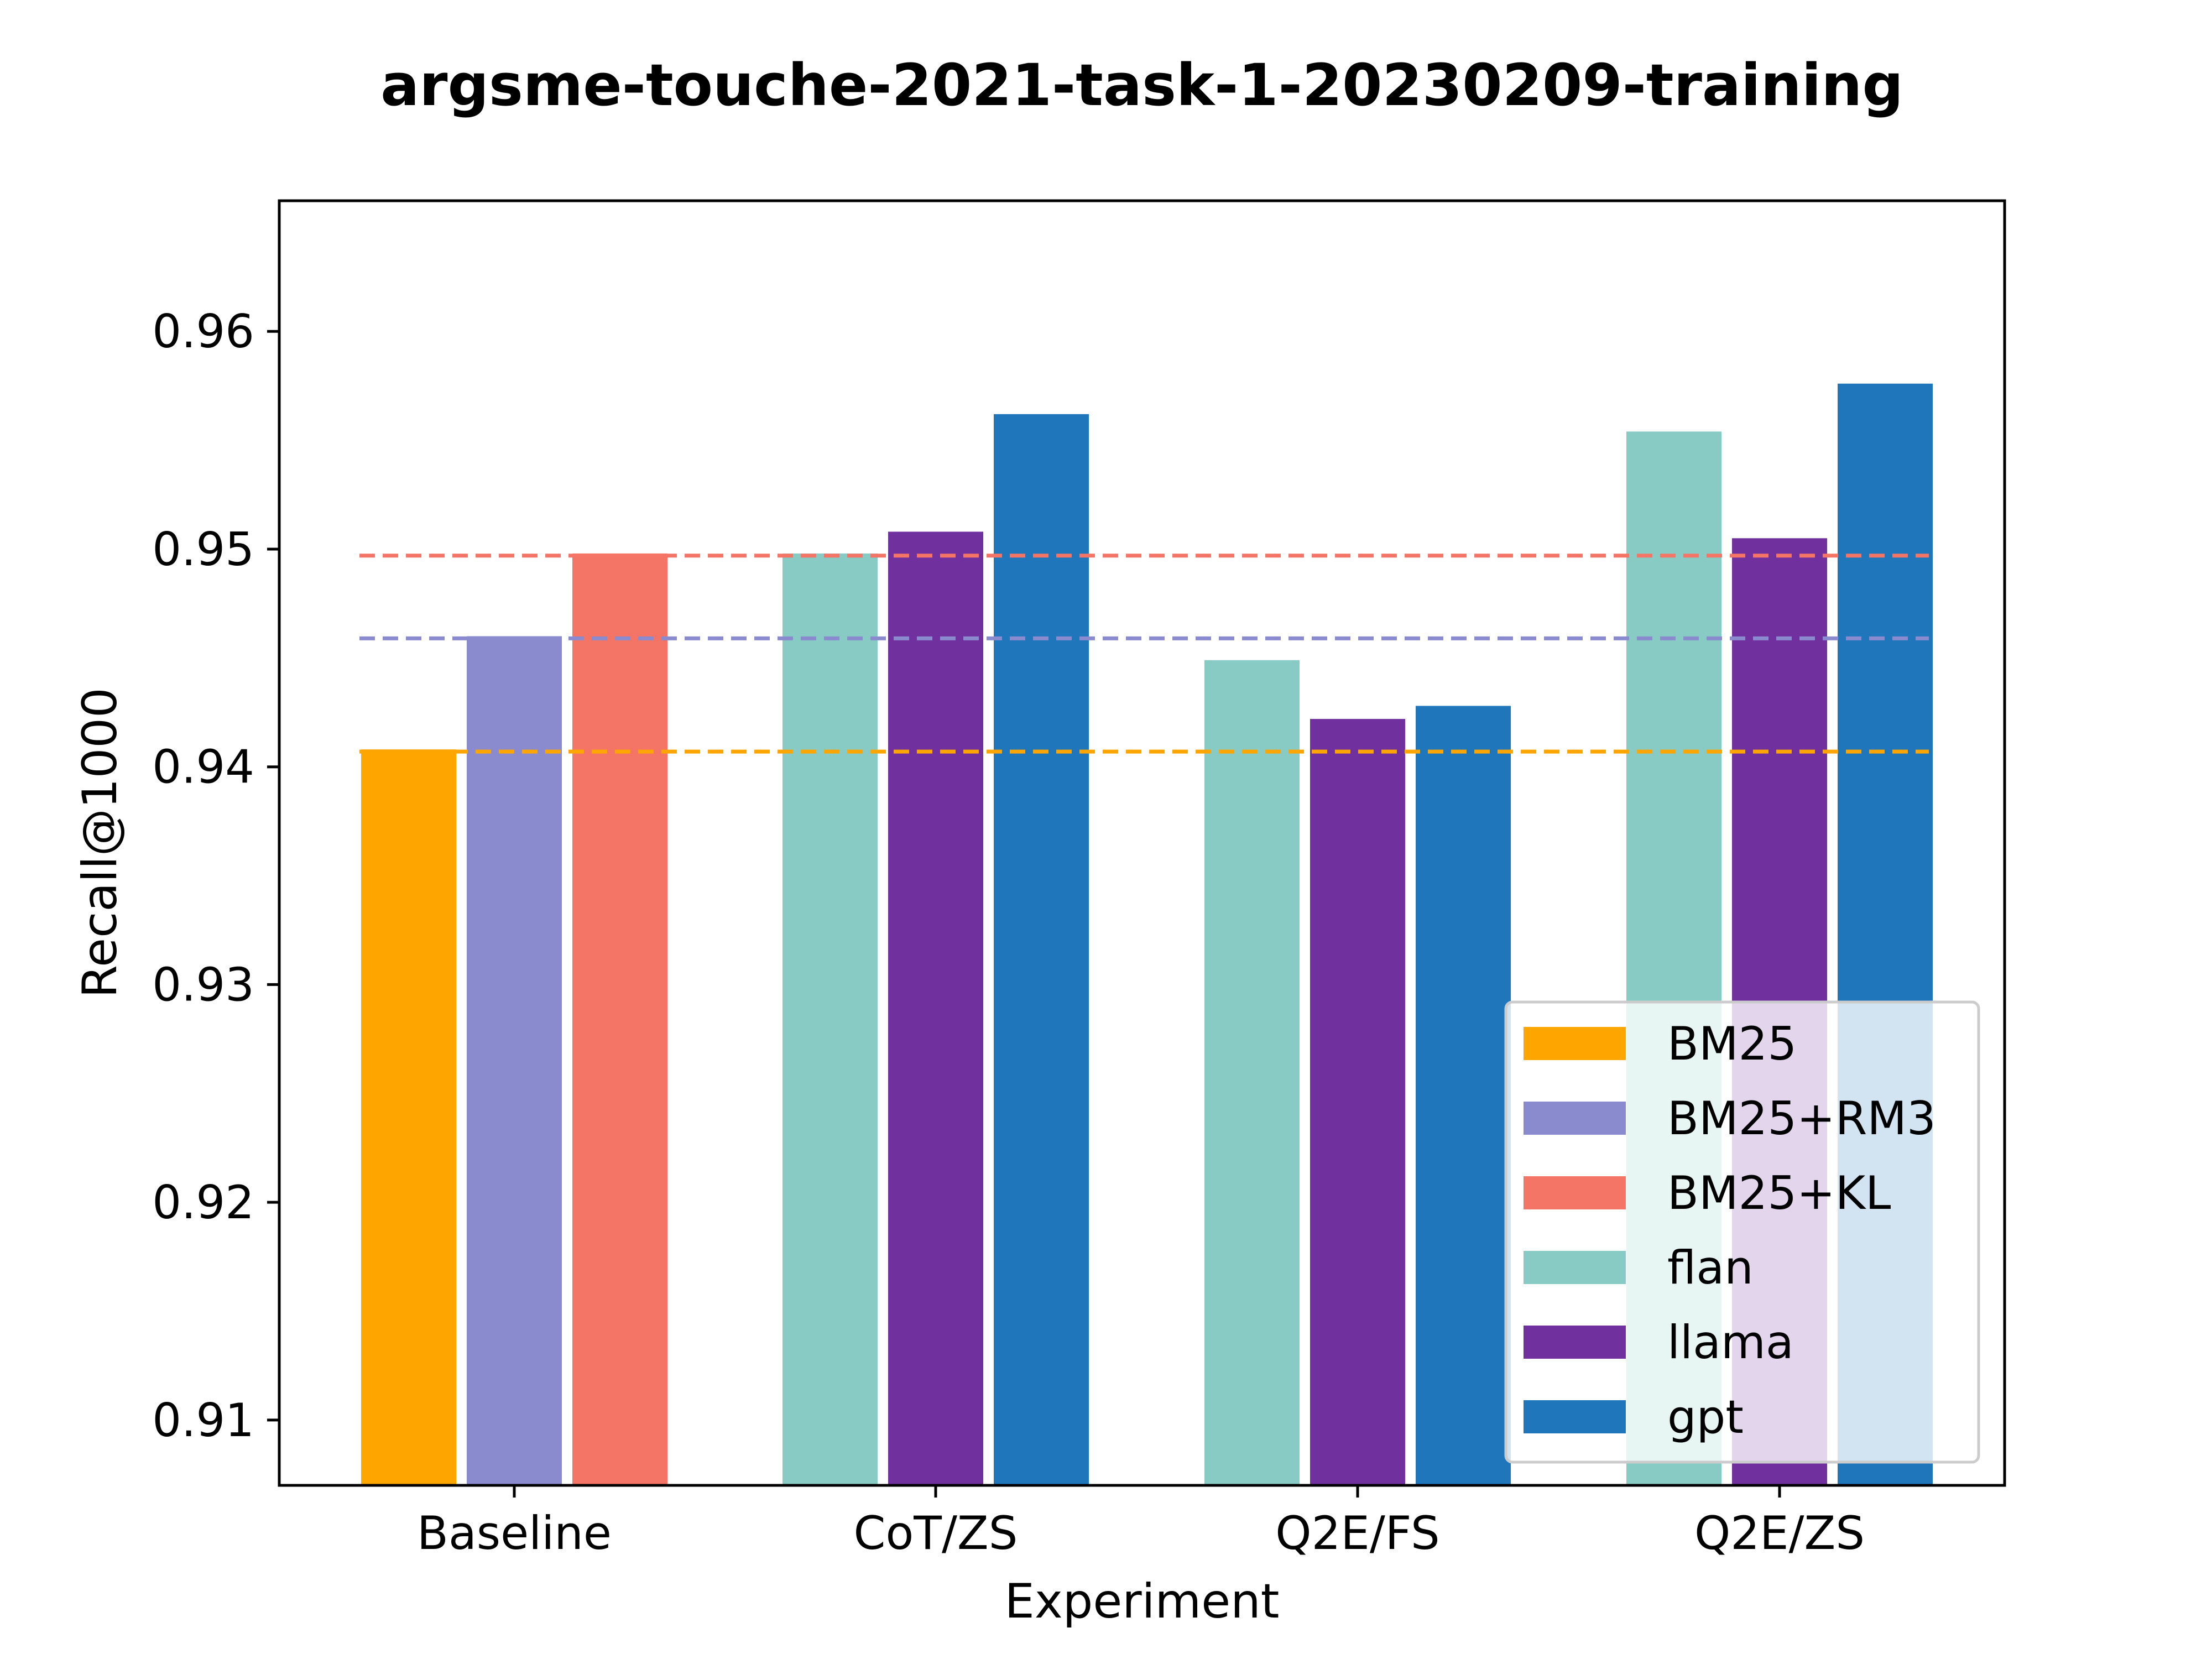 This screenshot has width=2212, height=1659. I want to click on bar-flan-q2e-fs, so click(1252, 1073).